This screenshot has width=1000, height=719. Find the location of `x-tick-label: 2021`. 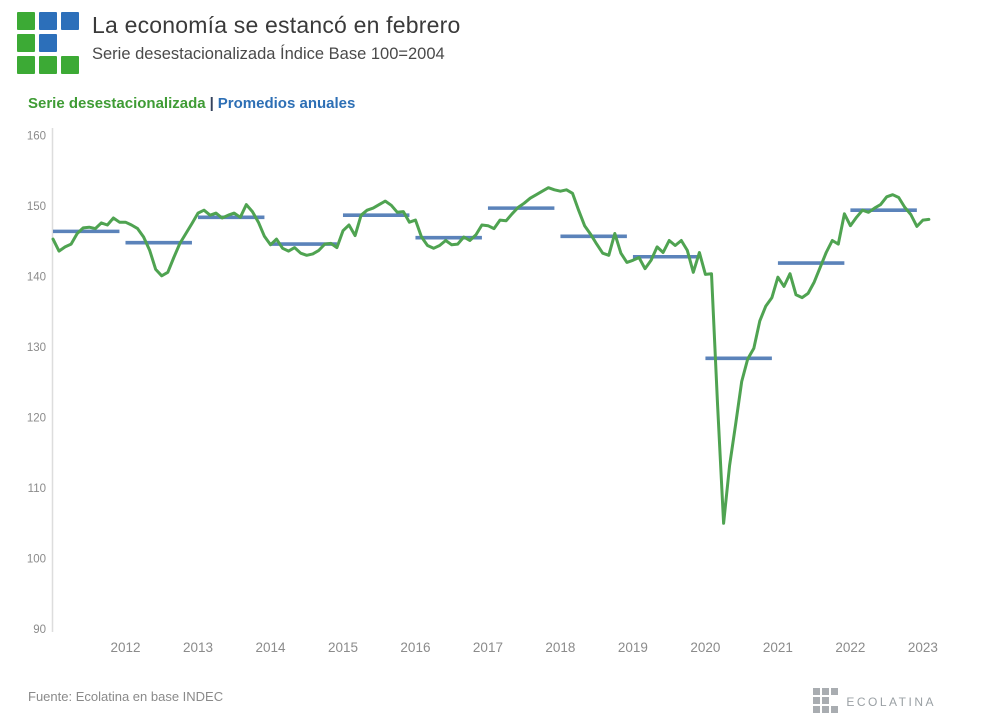

x-tick-label: 2021 is located at coordinates (778, 647).